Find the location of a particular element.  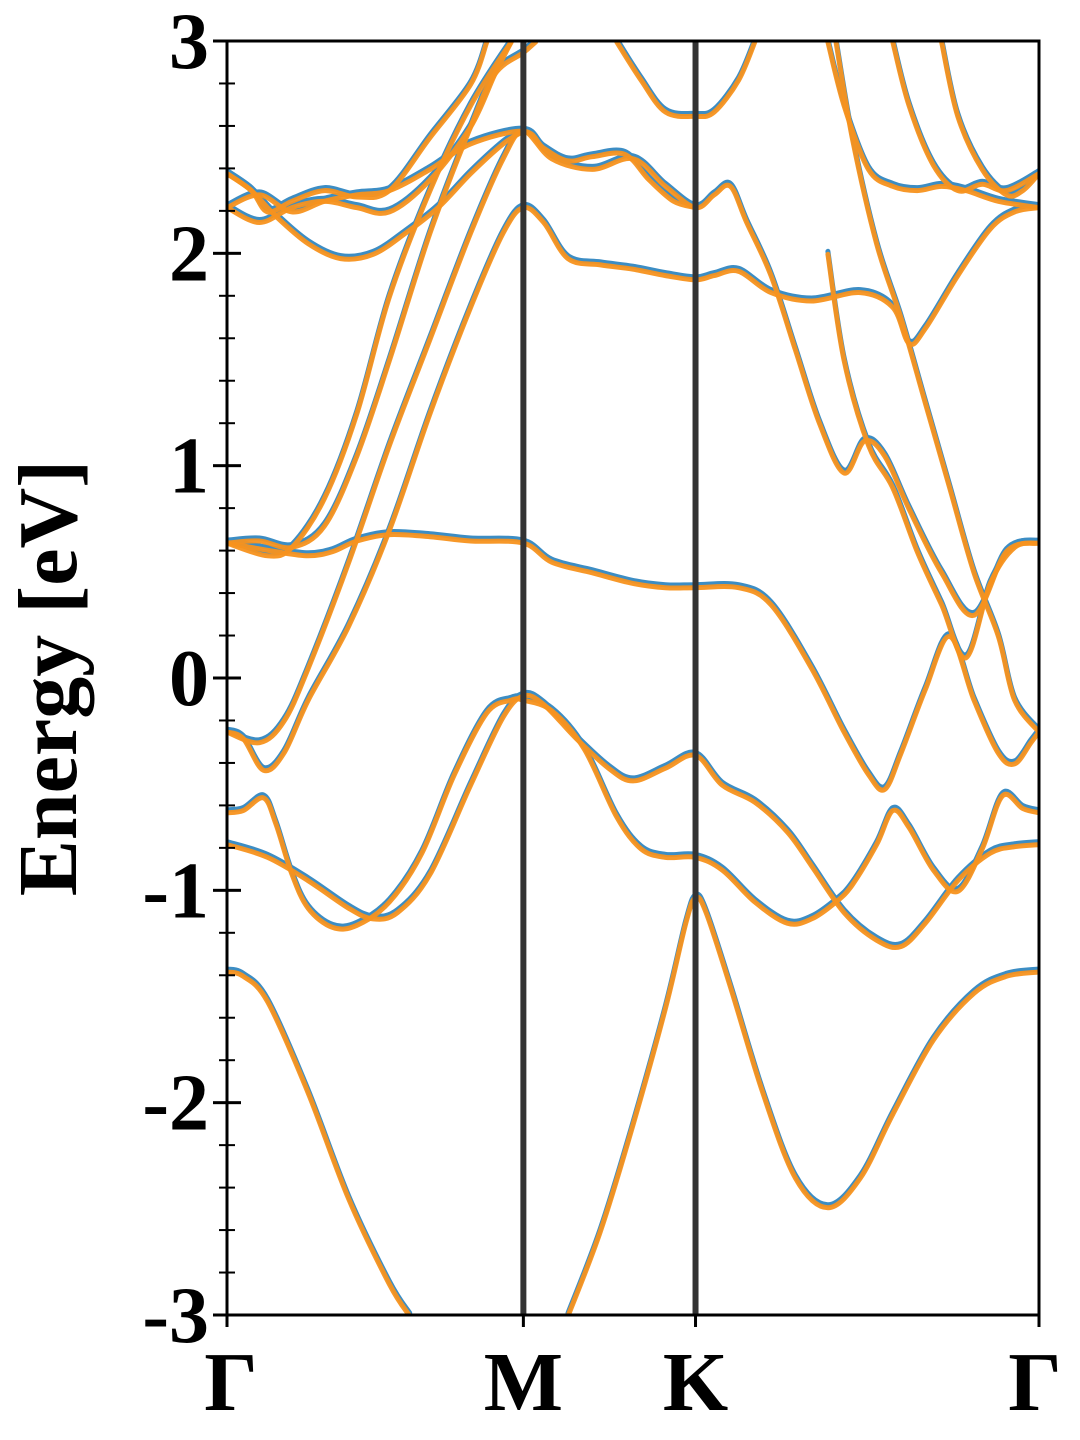

y-tick-label: -2 is located at coordinates (175, 1104).